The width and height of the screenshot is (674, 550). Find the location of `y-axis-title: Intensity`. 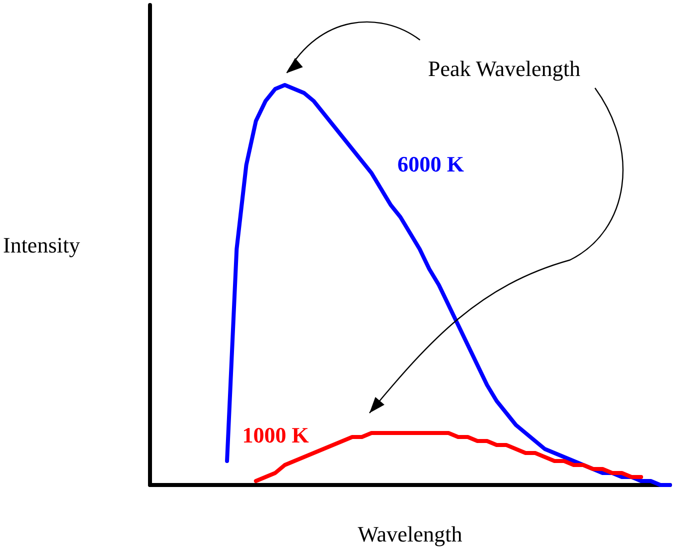

y-axis-title: Intensity is located at coordinates (41, 245).